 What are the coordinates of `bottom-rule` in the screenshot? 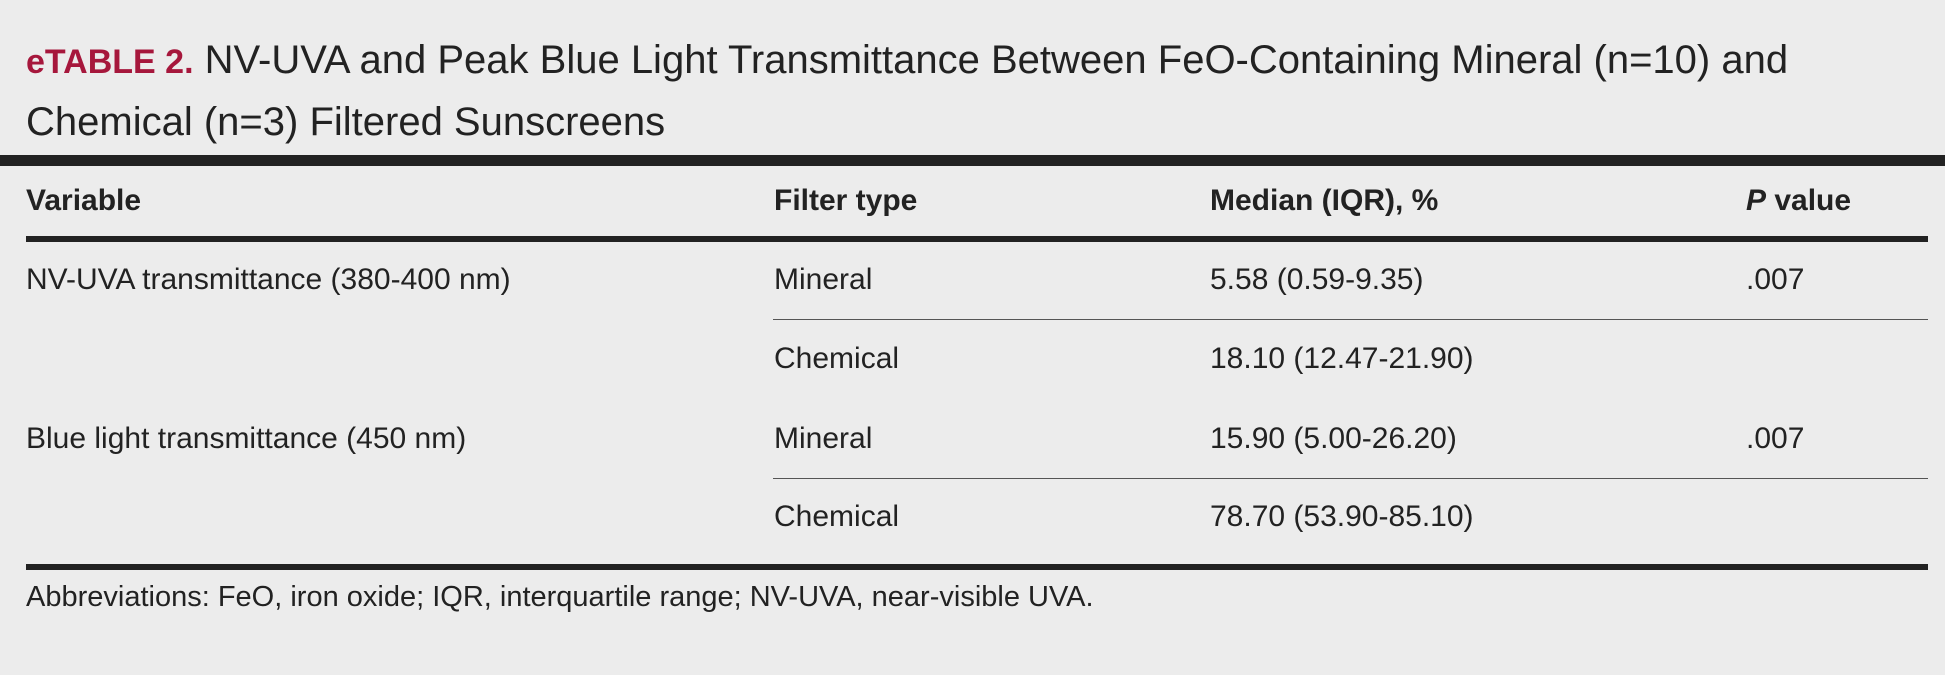 It's located at (977, 567).